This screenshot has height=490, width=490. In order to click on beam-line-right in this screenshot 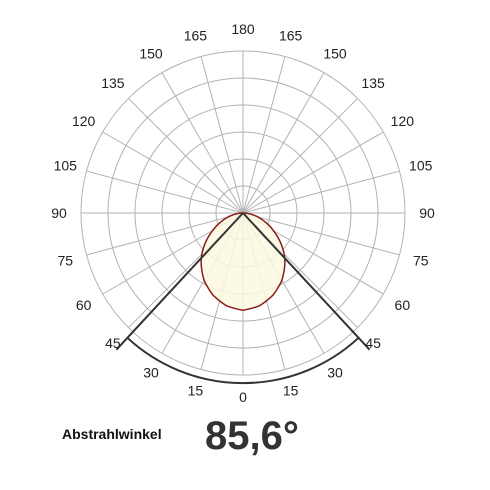, I will do `click(306, 281)`.